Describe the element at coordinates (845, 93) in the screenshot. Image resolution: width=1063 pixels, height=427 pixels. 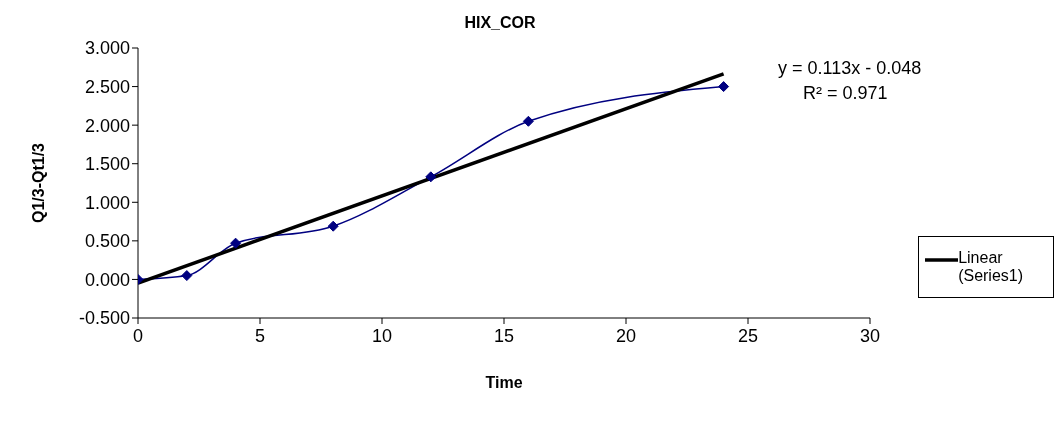
I see `annotation: R² = 0.971` at that location.